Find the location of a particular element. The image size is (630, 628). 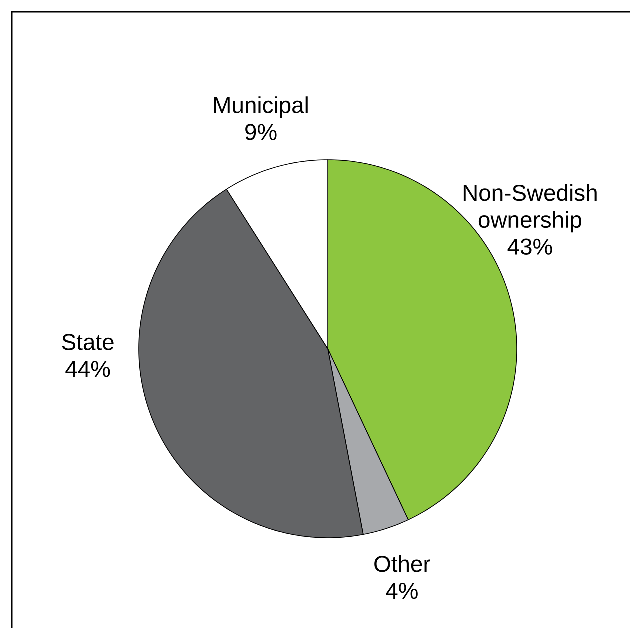

slice-label: State is located at coordinates (88, 342).